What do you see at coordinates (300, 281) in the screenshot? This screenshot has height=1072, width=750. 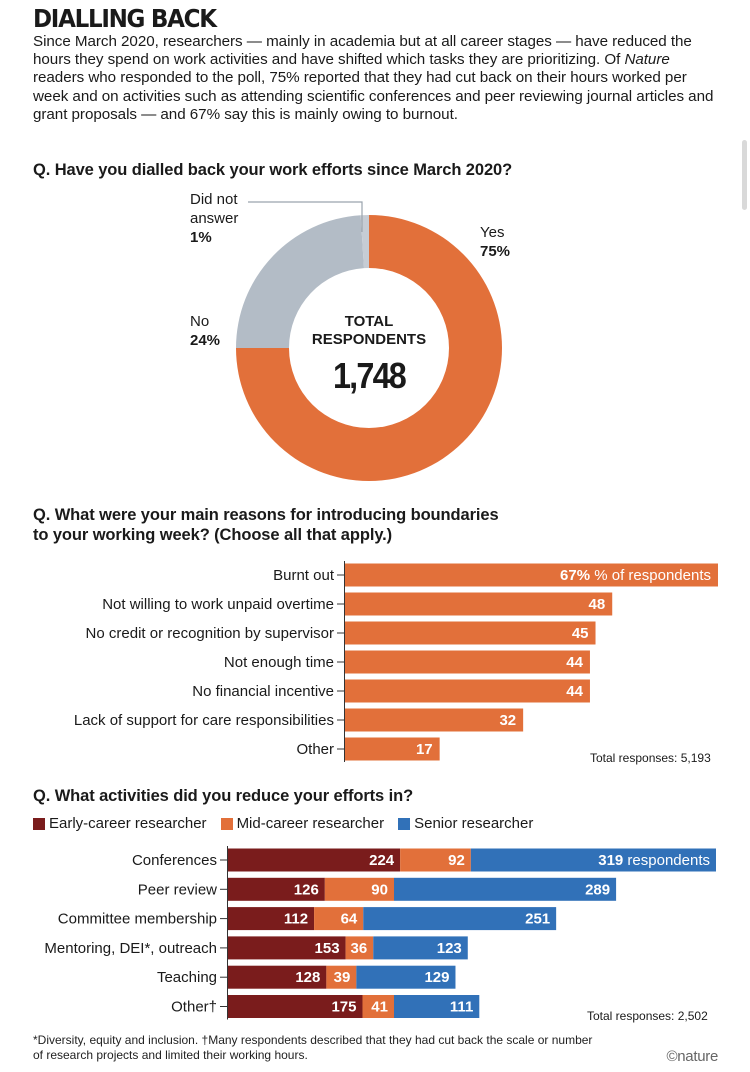 I see `donut-slice-no` at bounding box center [300, 281].